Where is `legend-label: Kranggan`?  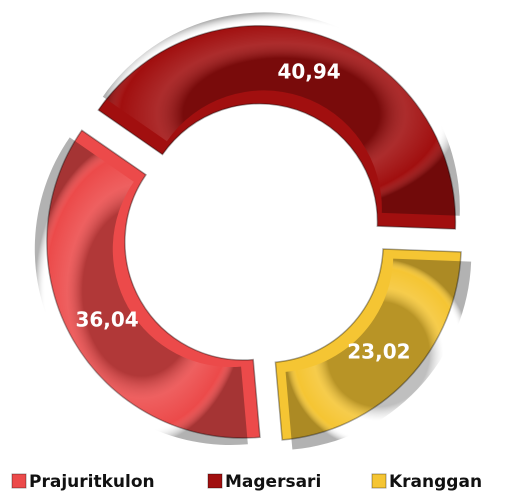
legend-label: Kranggan is located at coordinates (435, 482).